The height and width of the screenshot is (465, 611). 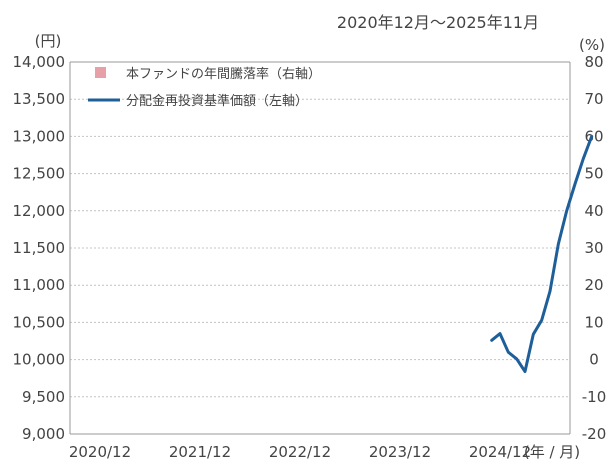 What do you see at coordinates (593, 322) in the screenshot?
I see `right-tick-label: 10` at bounding box center [593, 322].